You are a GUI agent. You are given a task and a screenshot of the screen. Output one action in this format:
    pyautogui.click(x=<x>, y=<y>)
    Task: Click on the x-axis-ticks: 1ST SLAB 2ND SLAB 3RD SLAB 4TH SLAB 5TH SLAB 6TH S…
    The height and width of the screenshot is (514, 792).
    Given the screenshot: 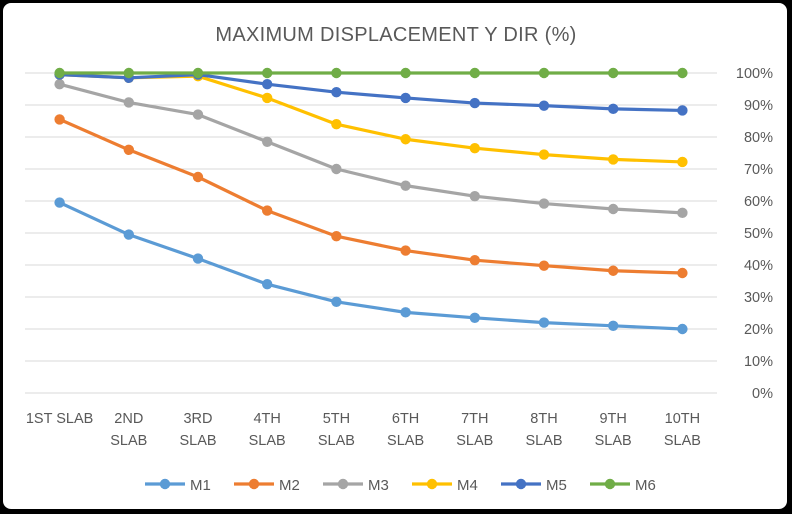 What is the action you would take?
    pyautogui.click(x=363, y=430)
    